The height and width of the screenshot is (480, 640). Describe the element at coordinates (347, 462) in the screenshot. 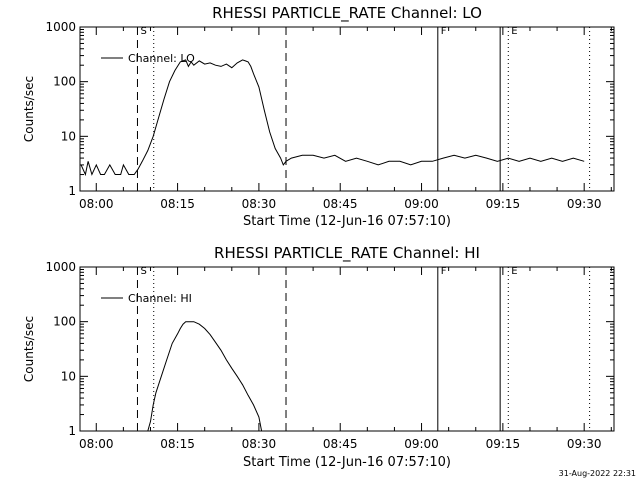

I see `x-axis-label-hi: Start Time (12-Jun-16 07:57:10)` at that location.